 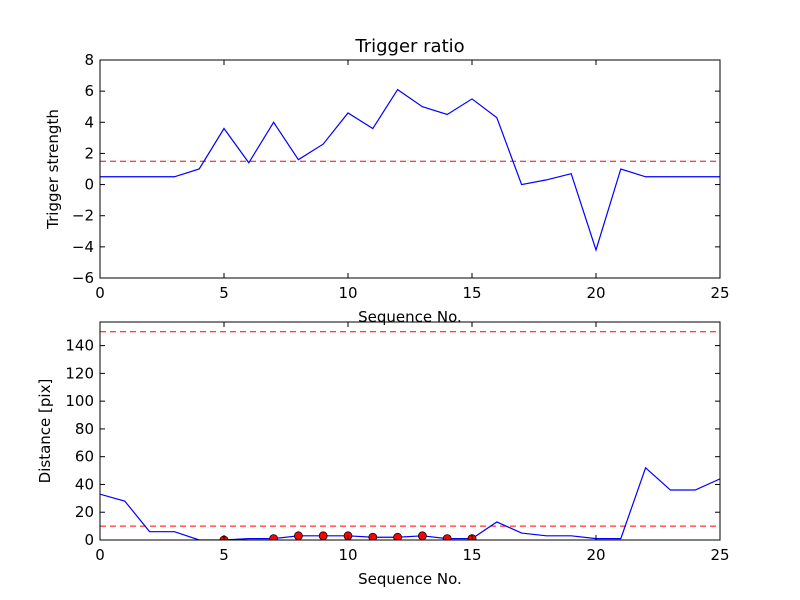 I want to click on trigger-x-tick-label: 15, so click(x=471, y=293).